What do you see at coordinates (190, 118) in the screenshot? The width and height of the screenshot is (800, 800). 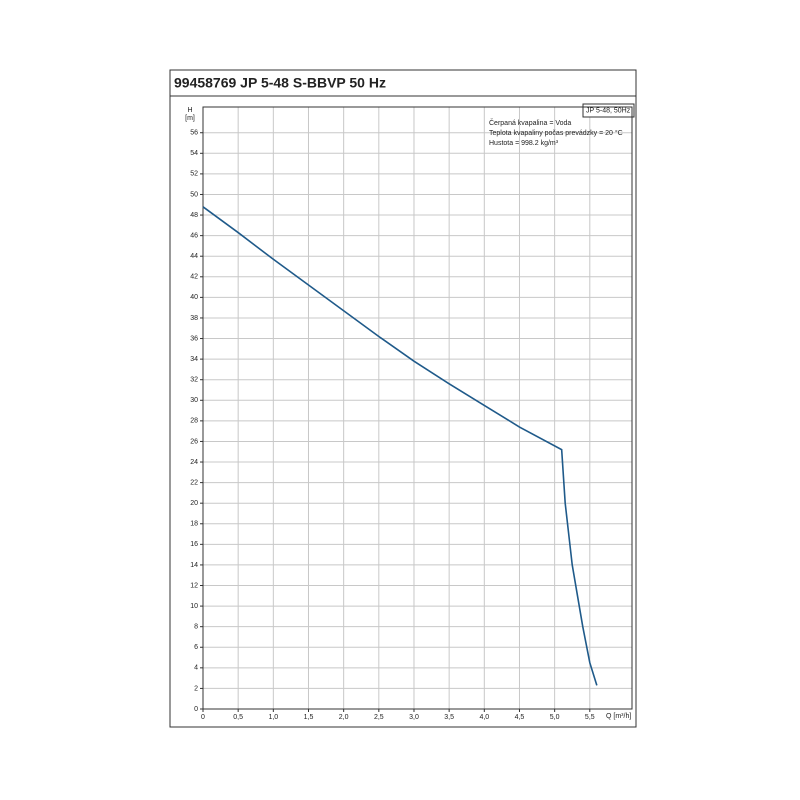 I see `y-axis-label: [m]` at bounding box center [190, 118].